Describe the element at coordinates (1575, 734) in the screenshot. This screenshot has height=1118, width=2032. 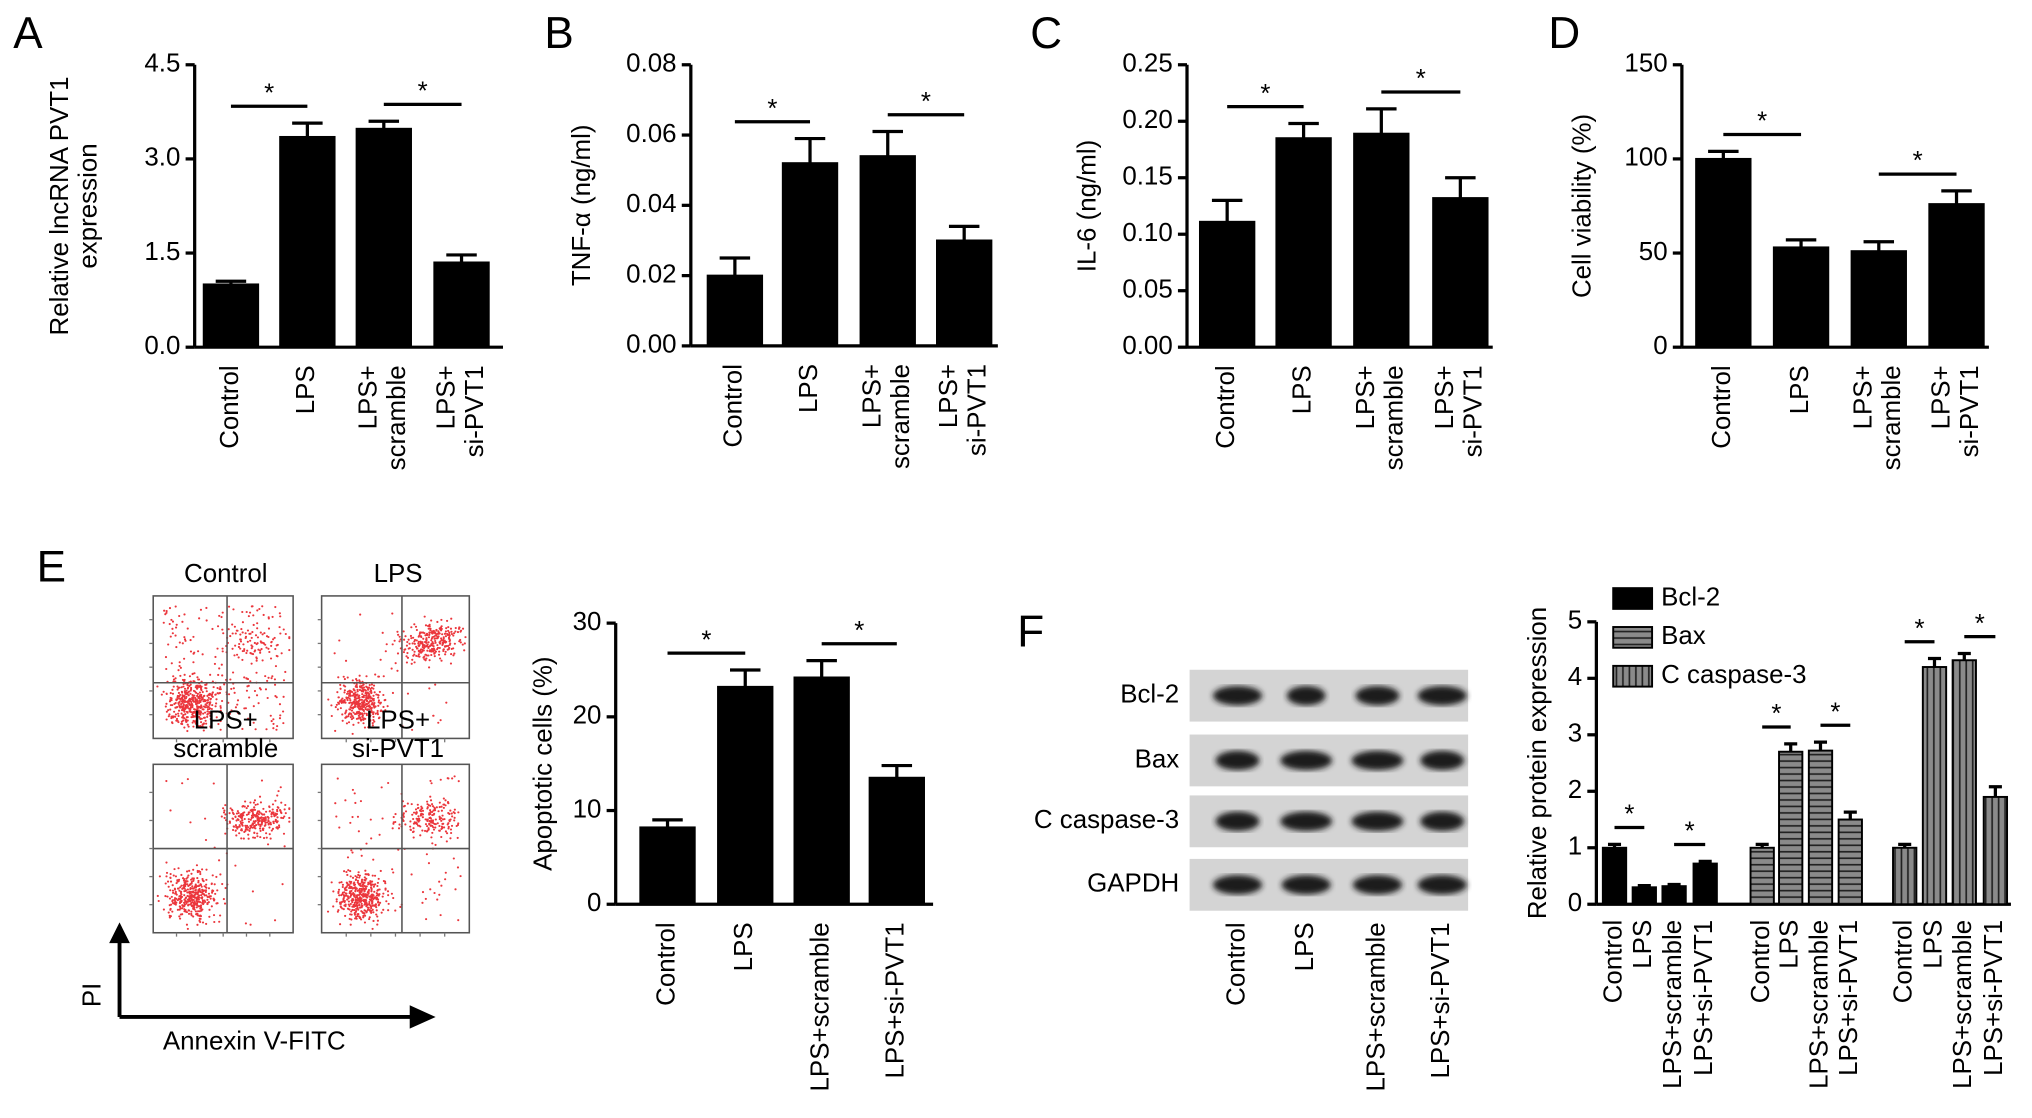
I see `y-tick-label: 3` at that location.